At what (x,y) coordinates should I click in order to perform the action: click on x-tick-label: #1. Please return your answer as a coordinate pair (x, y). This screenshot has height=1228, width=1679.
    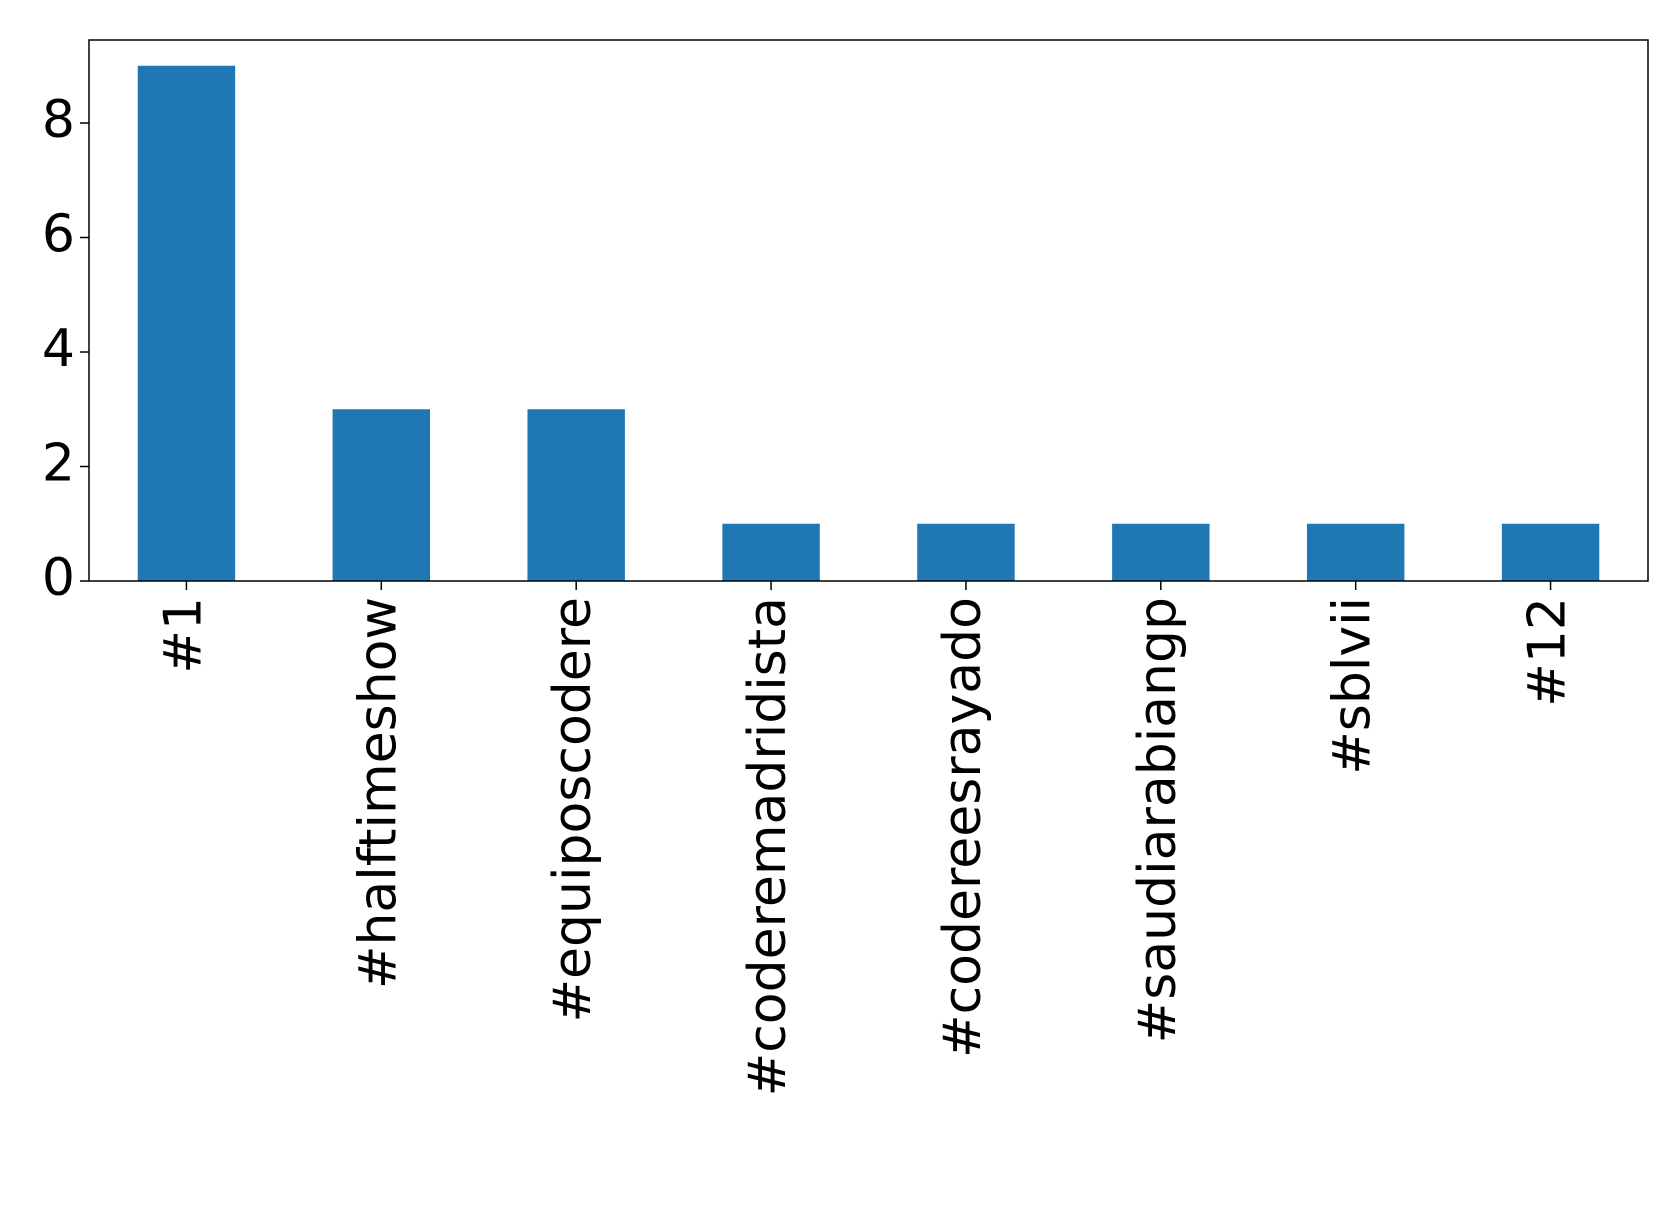
    Looking at the image, I should click on (183, 635).